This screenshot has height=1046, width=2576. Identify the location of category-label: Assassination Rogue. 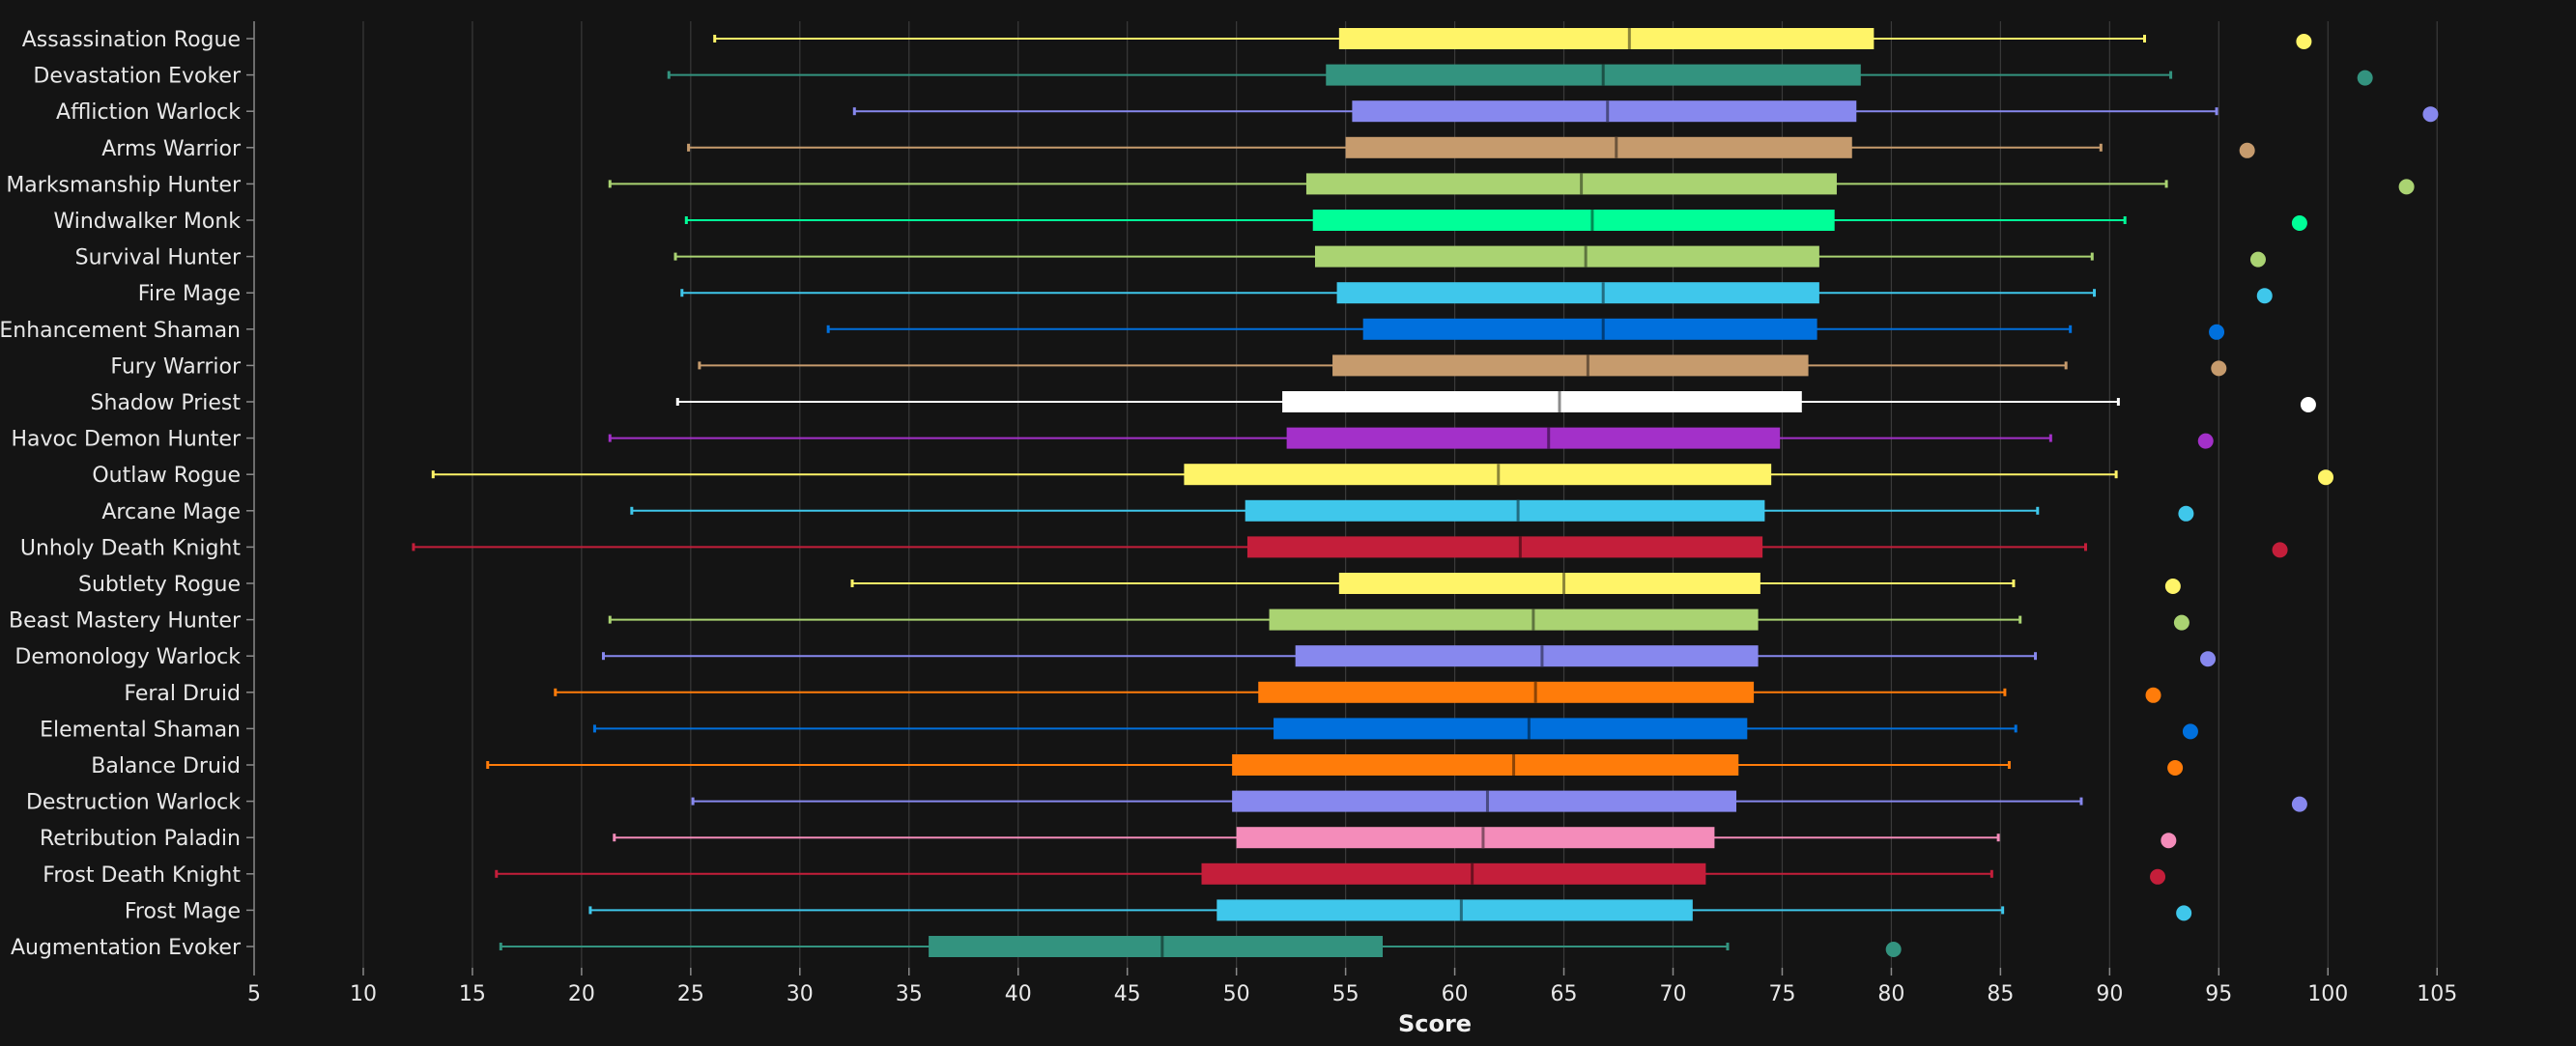
(132, 40).